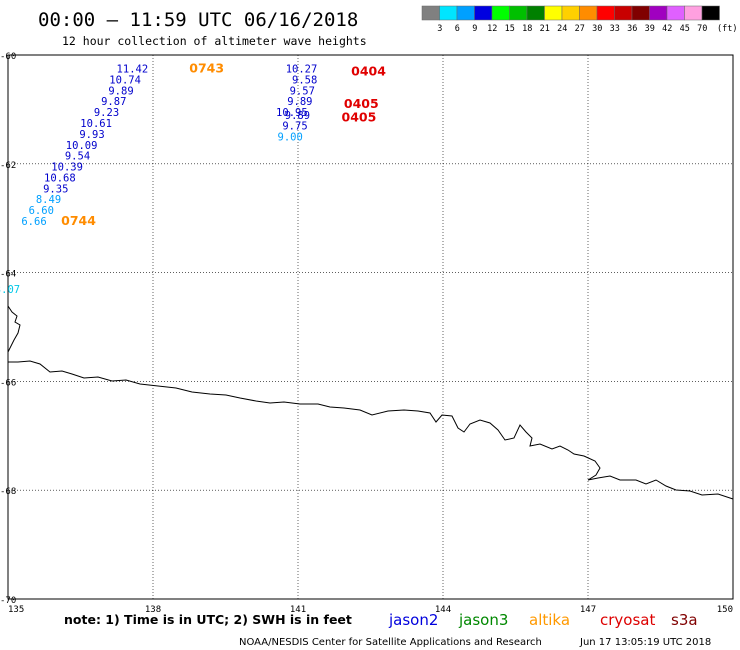 This screenshot has height=650, width=740. I want to click on legend-label: 3, so click(439, 29).